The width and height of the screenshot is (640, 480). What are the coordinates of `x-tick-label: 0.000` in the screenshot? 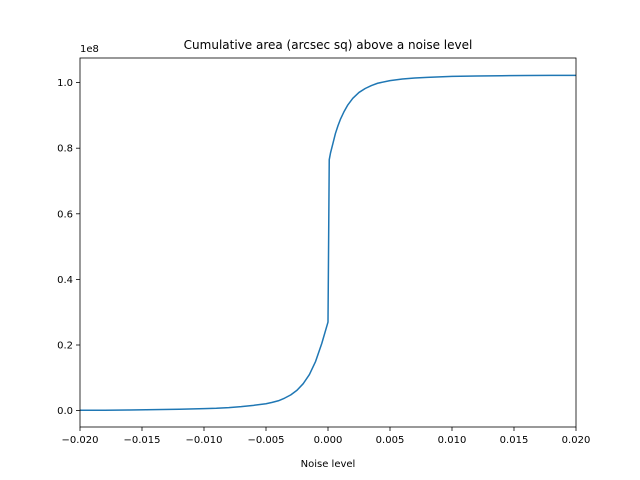 It's located at (328, 440).